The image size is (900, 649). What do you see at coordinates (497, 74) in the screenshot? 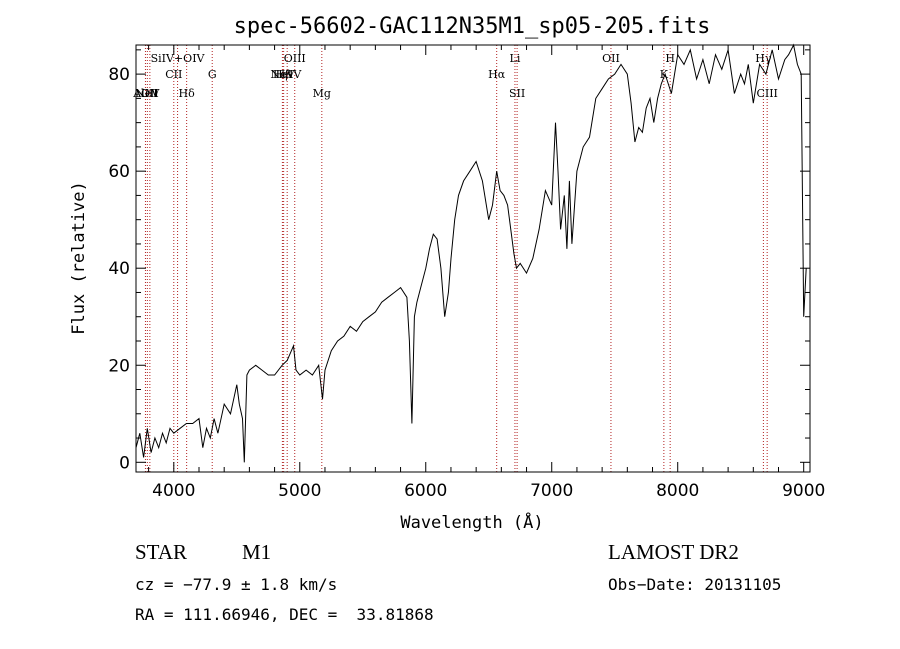
I see `line-marker-label: Hα` at bounding box center [497, 74].